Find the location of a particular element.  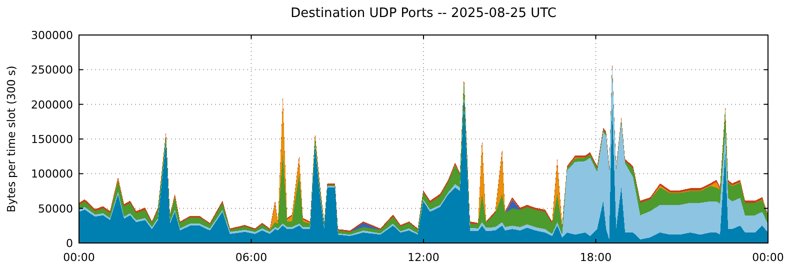

y-tick-label: 100000 is located at coordinates (52, 174).